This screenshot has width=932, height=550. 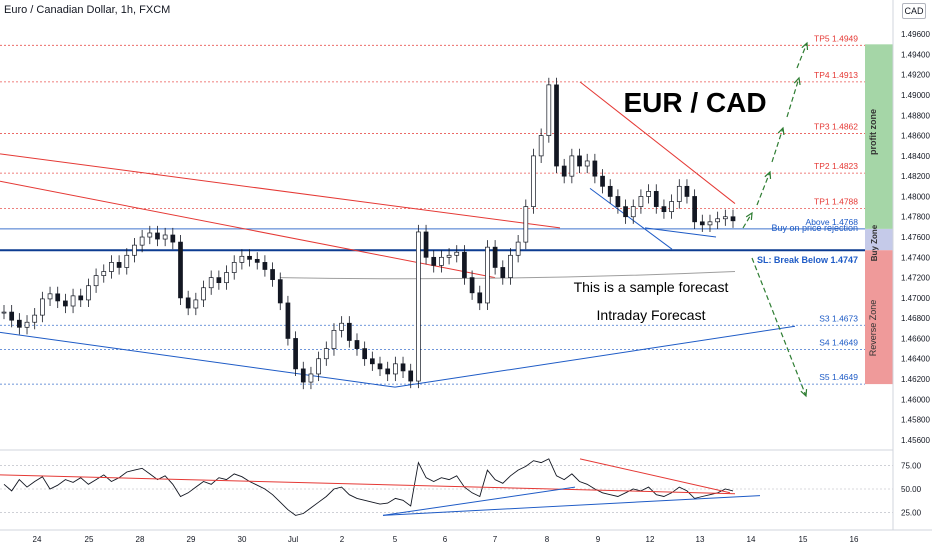 What do you see at coordinates (836, 202) in the screenshot?
I see `level-label: TP1 1.4788` at bounding box center [836, 202].